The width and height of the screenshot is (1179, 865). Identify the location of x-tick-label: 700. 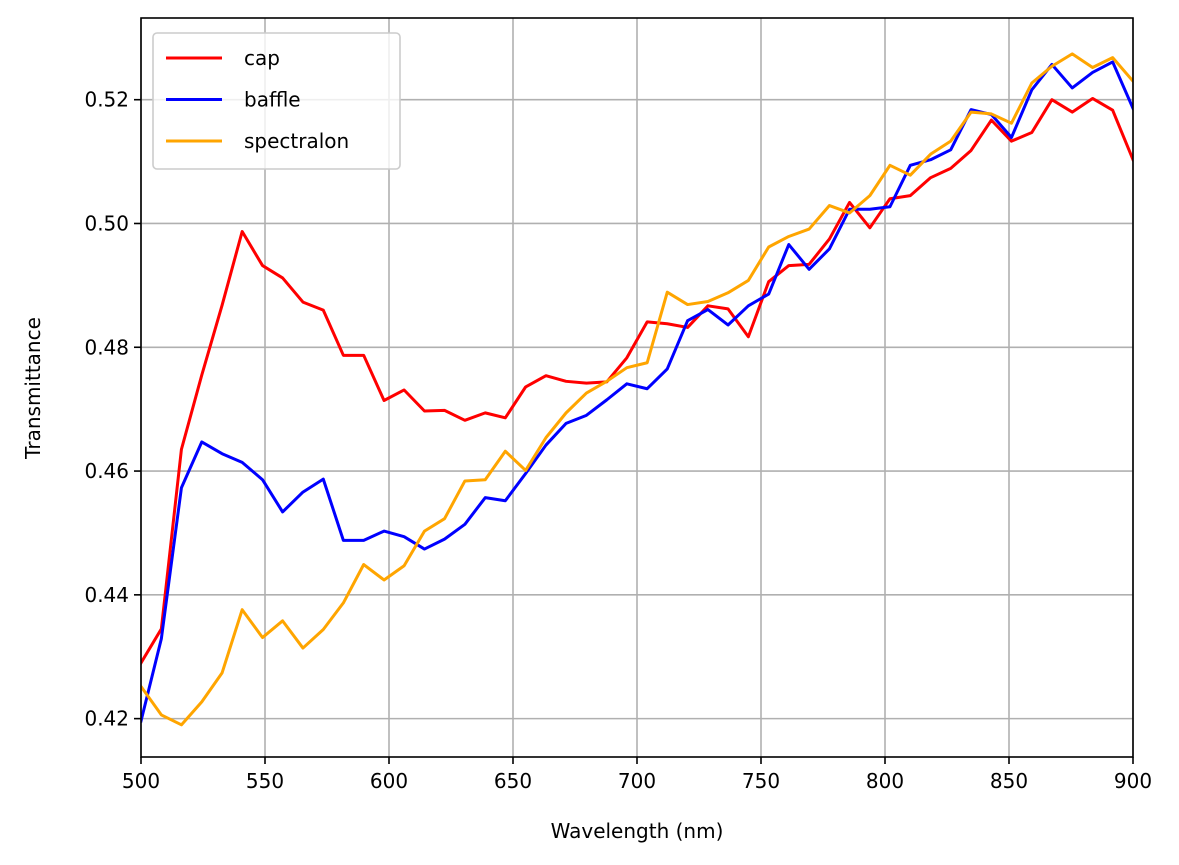
(637, 781).